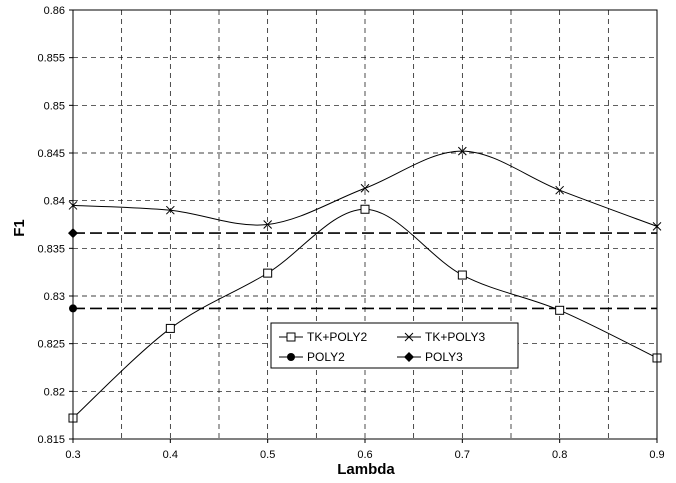  What do you see at coordinates (444, 357) in the screenshot?
I see `legend-label: POLY3` at bounding box center [444, 357].